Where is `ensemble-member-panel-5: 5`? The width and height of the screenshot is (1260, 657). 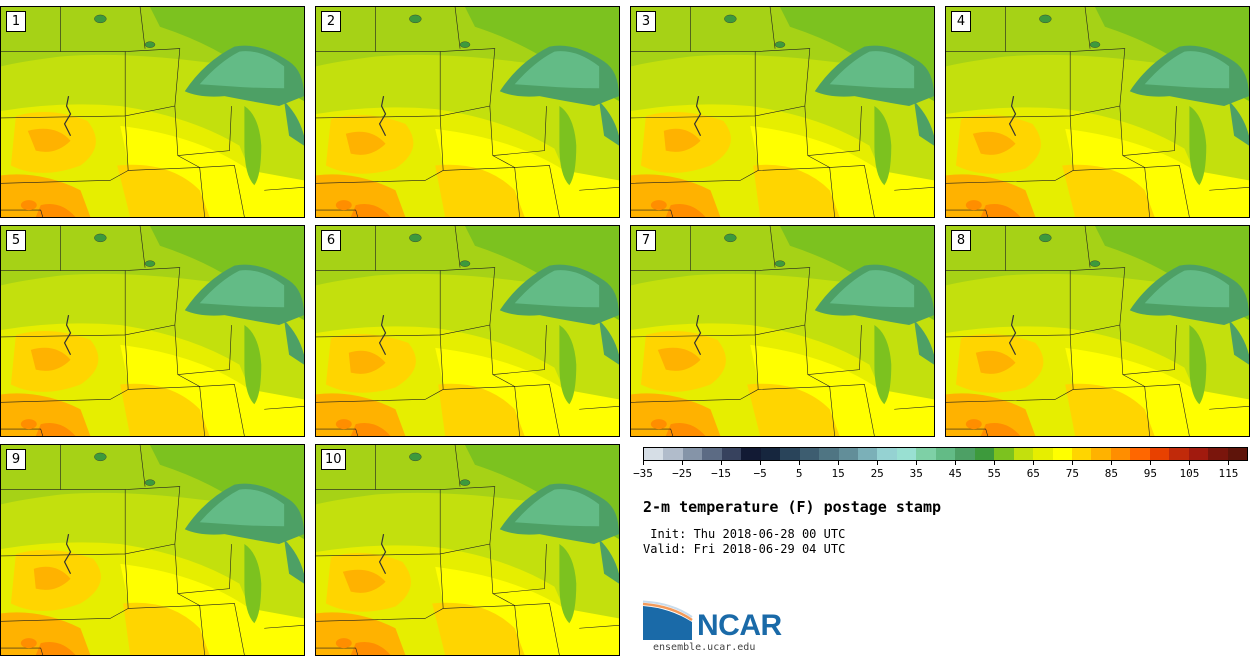
ensemble-member-panel-5: 5 is located at coordinates (152, 331).